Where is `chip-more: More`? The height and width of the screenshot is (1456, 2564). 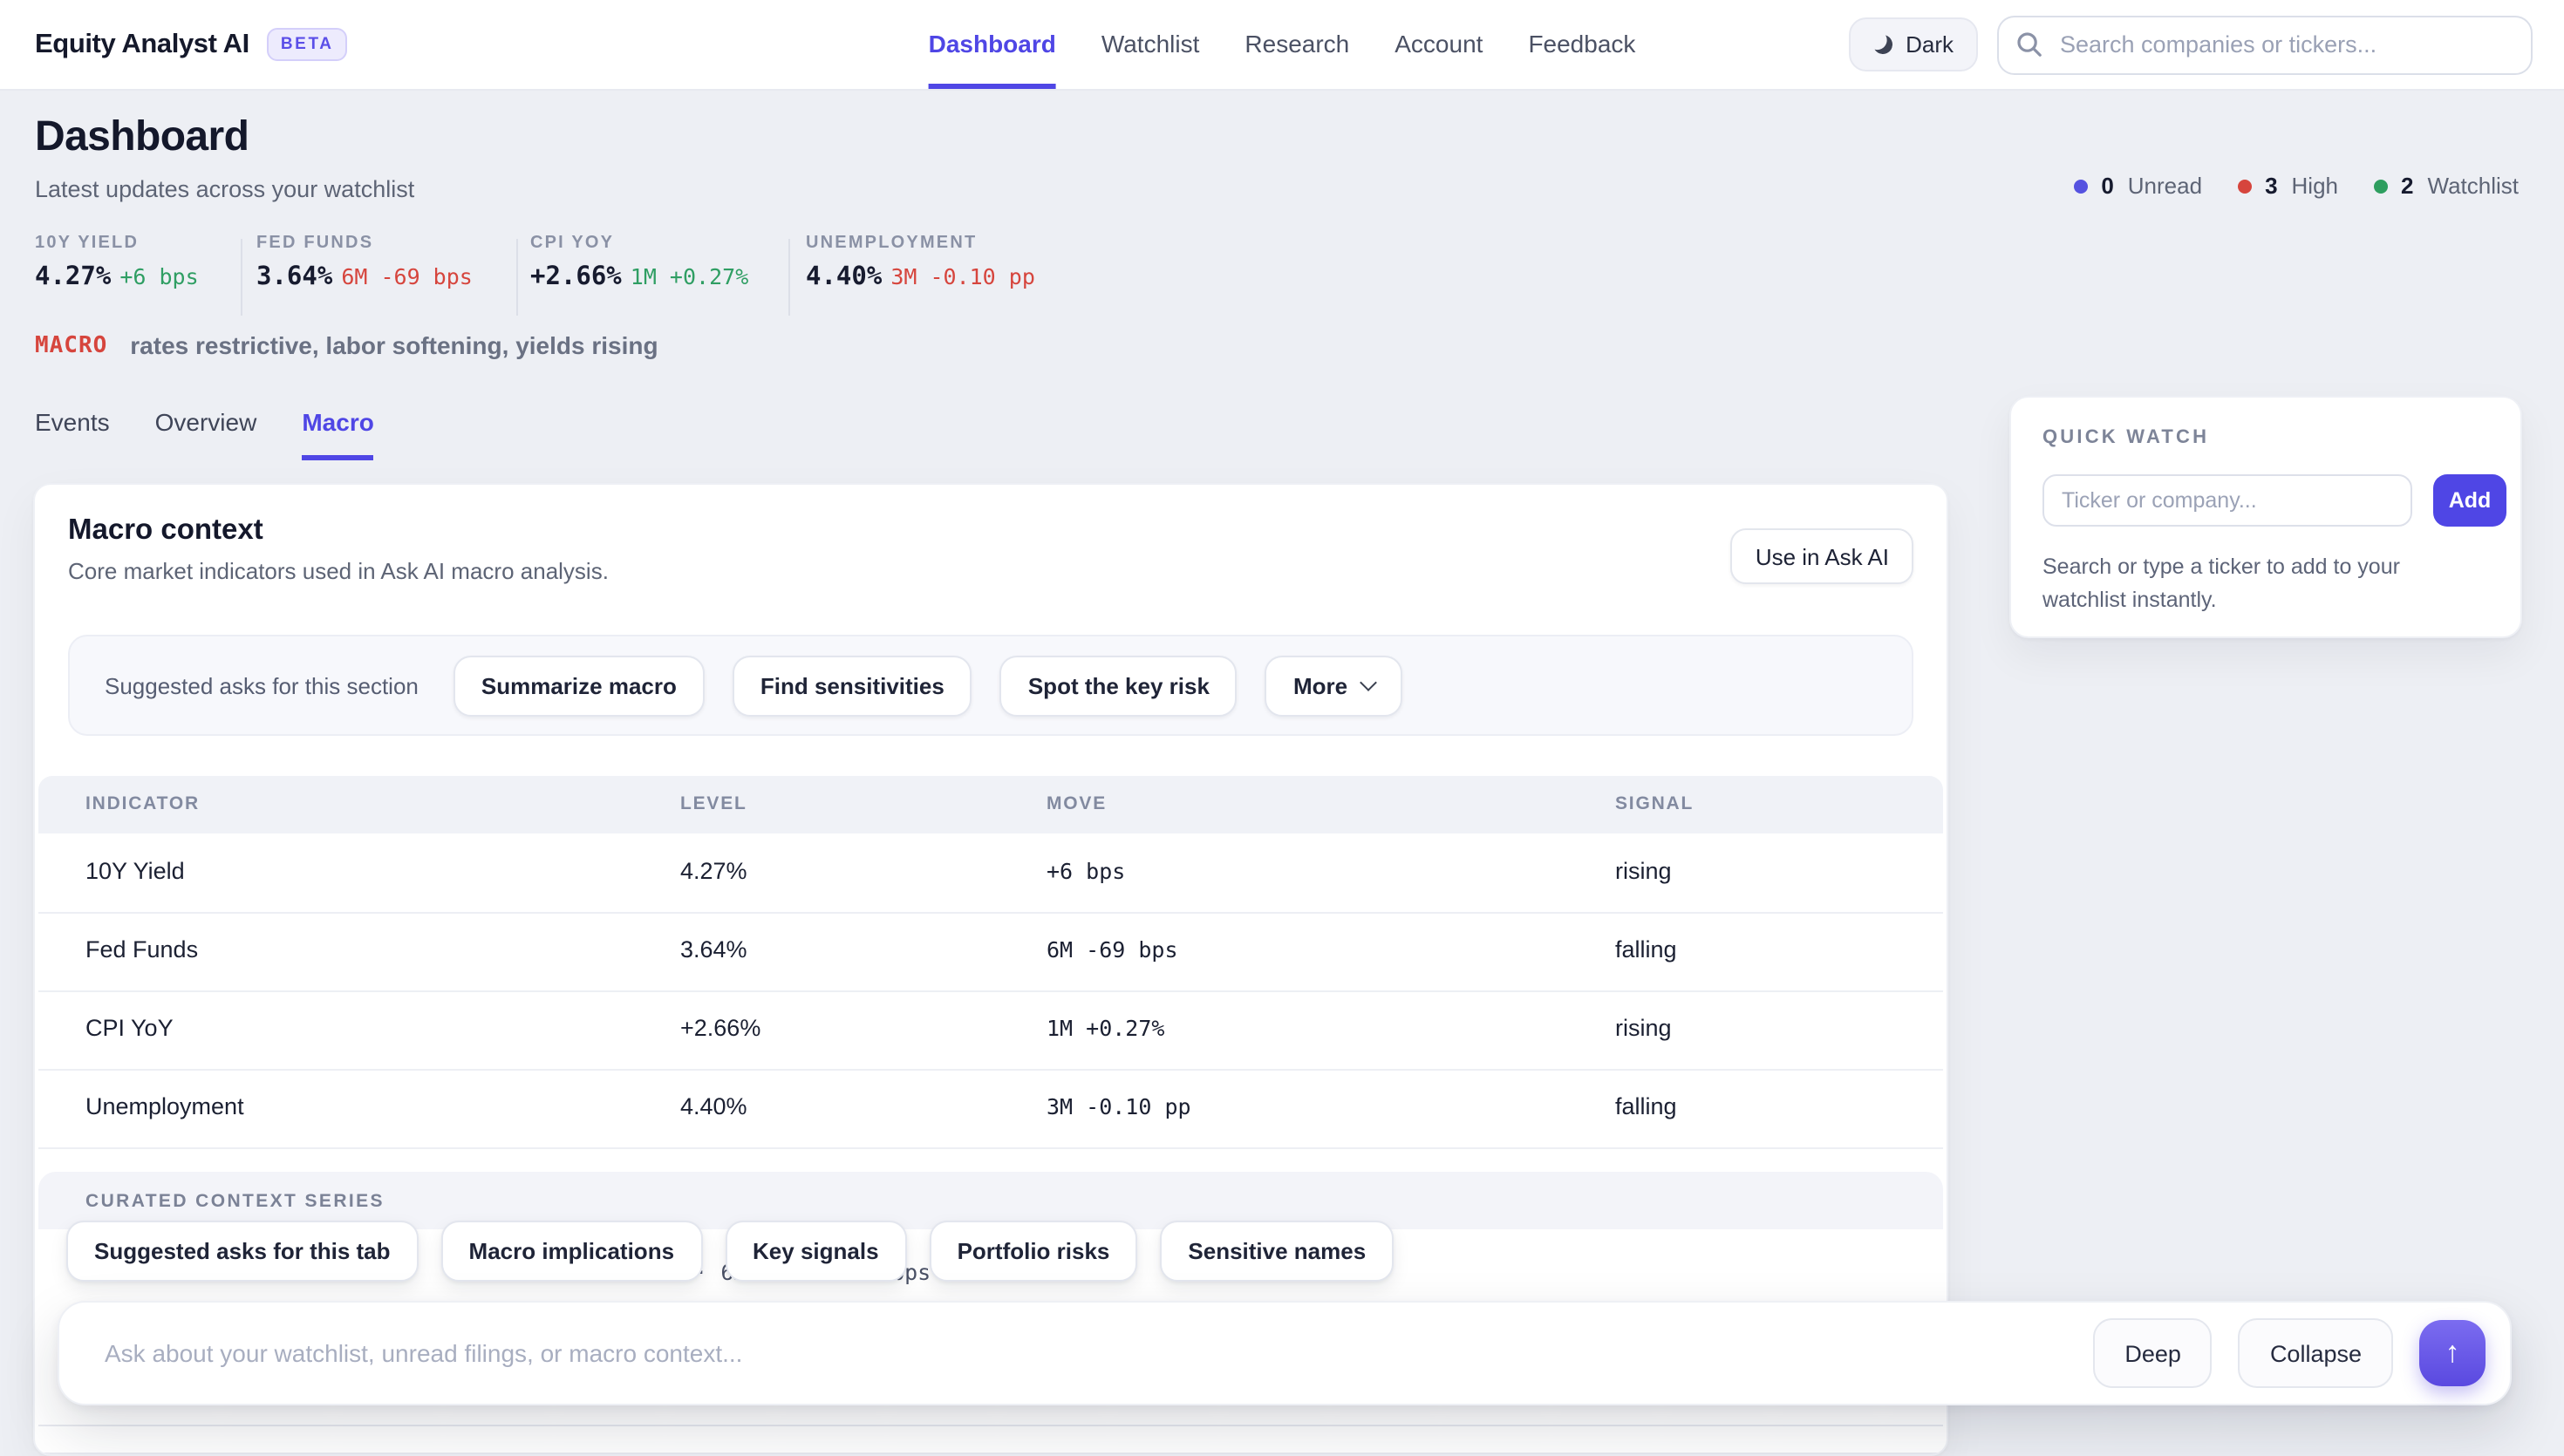 chip-more: More is located at coordinates (1333, 685).